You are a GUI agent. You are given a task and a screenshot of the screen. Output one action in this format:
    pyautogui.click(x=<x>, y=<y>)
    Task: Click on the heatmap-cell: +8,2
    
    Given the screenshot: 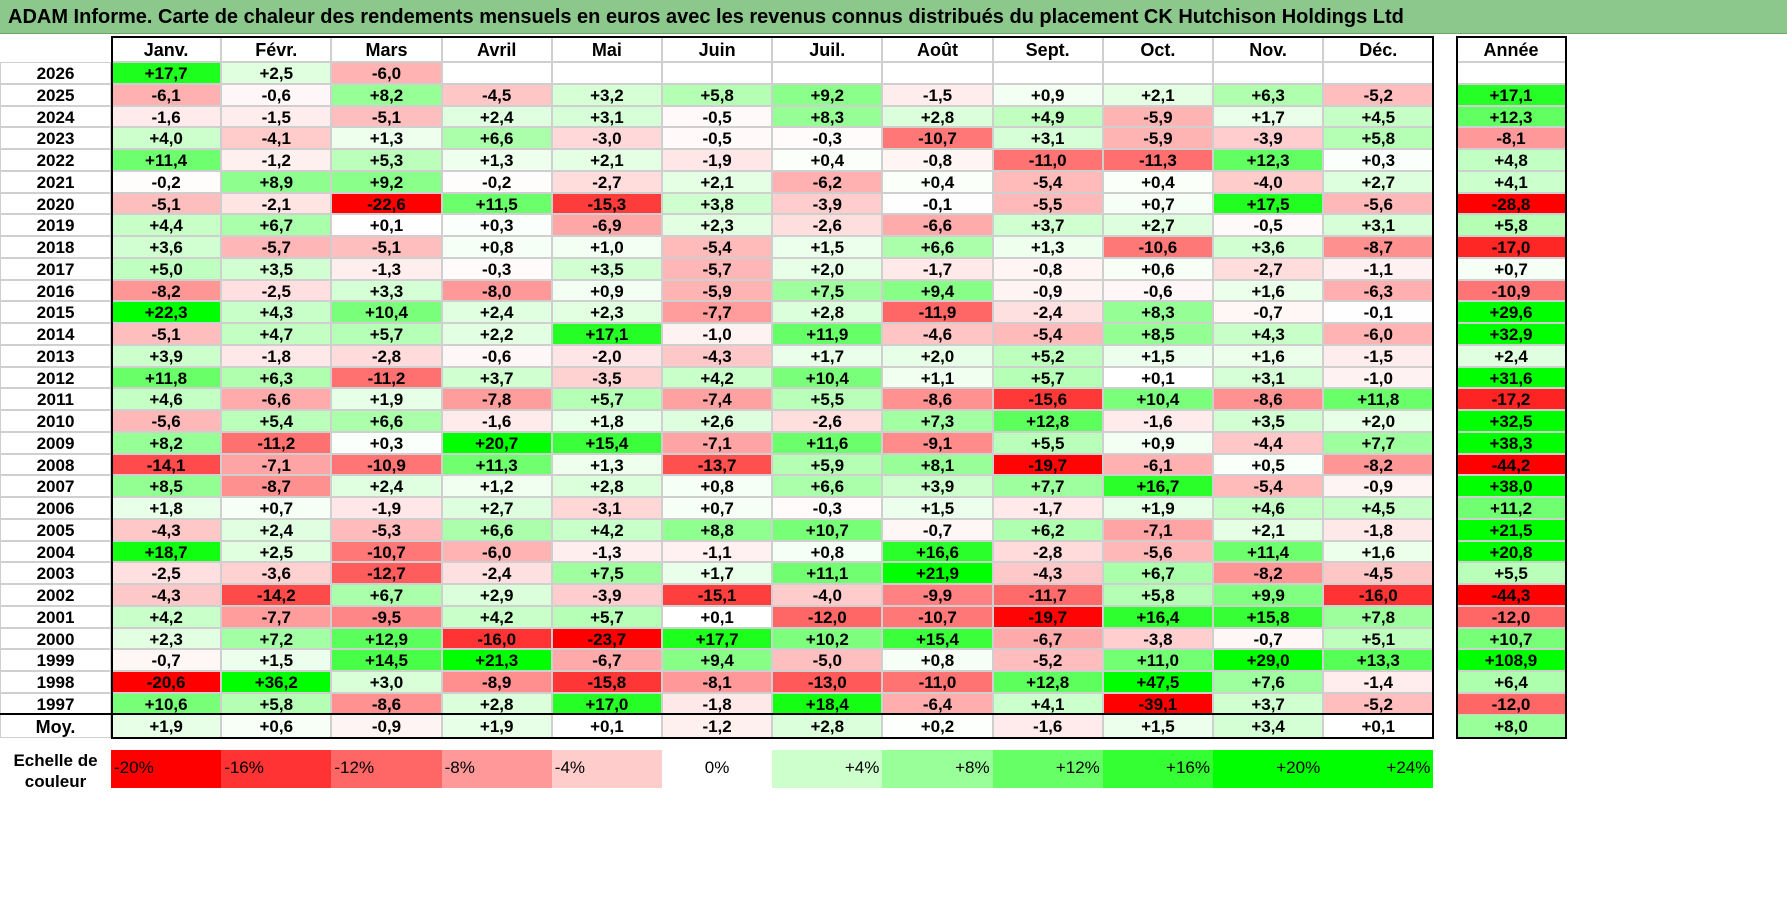 What is the action you would take?
    pyautogui.click(x=166, y=442)
    